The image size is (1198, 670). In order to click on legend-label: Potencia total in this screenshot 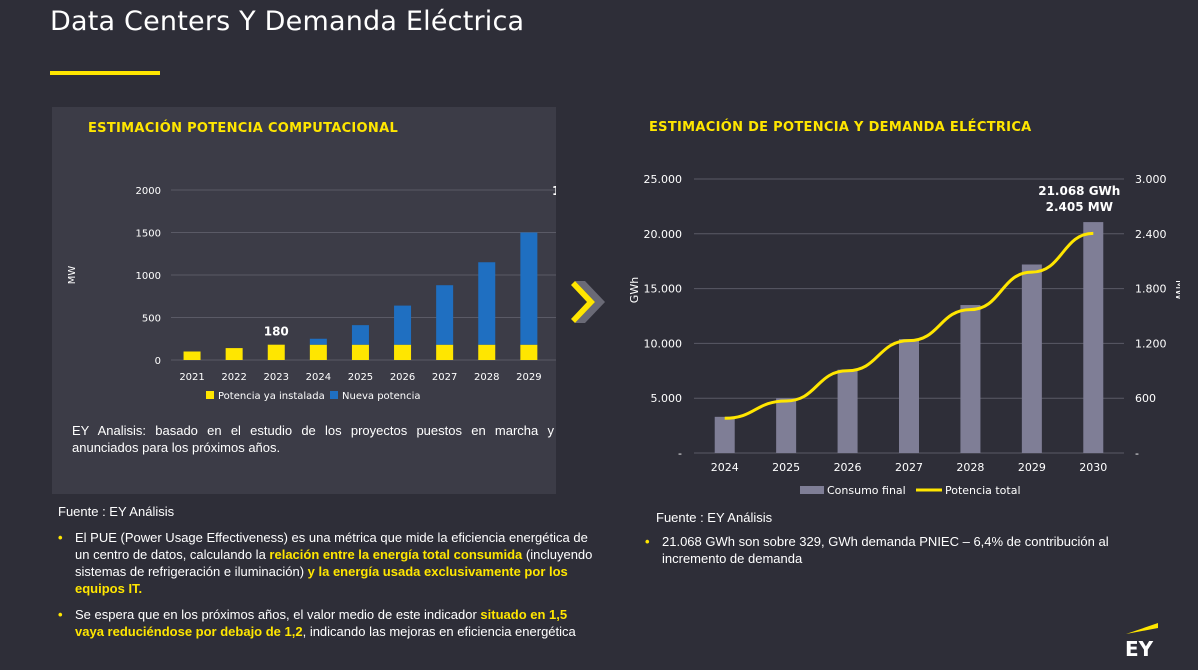, I will do `click(983, 490)`.